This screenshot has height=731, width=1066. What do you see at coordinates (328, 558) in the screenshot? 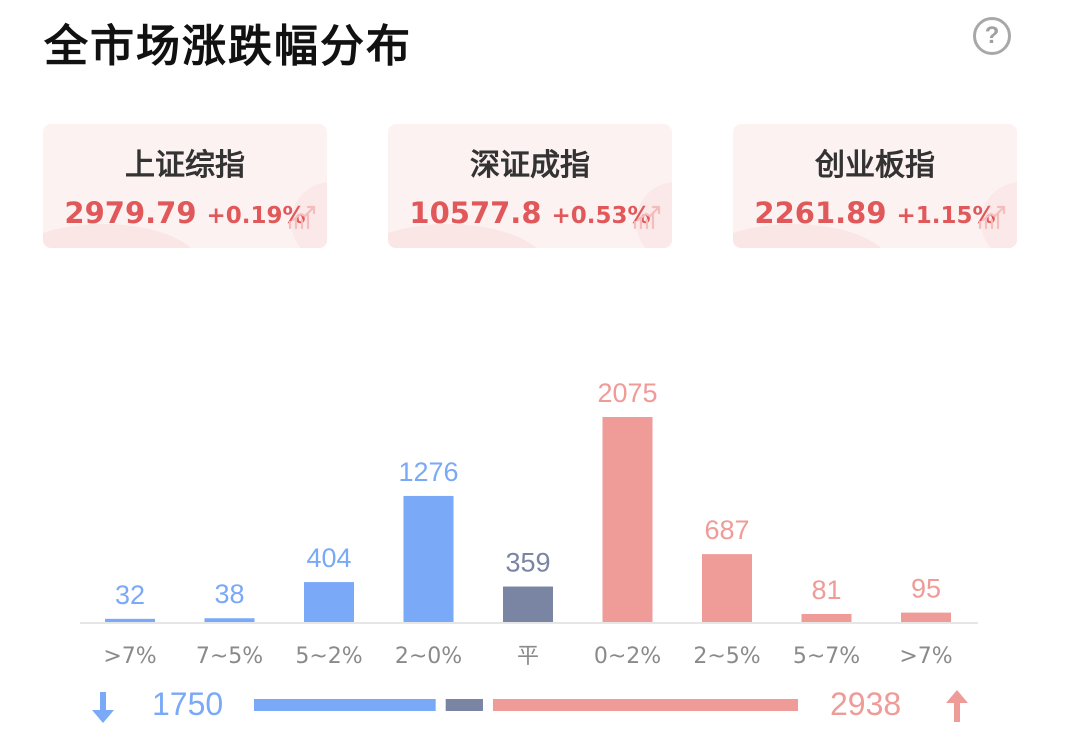
I see `data-label: 404` at bounding box center [328, 558].